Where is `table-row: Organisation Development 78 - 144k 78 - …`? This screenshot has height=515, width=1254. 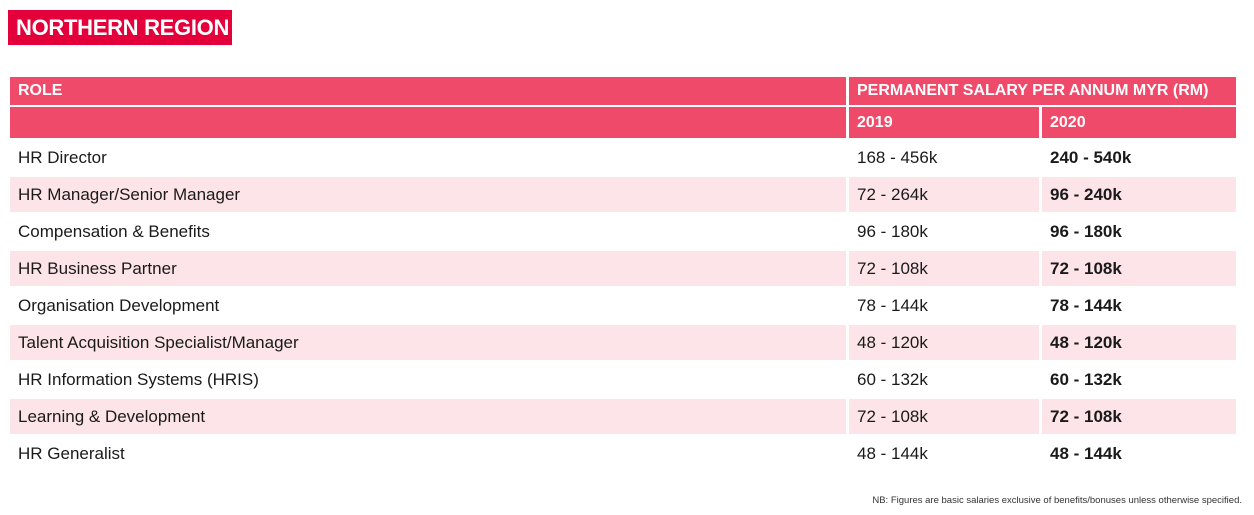
table-row: Organisation Development 78 - 144k 78 - … is located at coordinates (623, 305).